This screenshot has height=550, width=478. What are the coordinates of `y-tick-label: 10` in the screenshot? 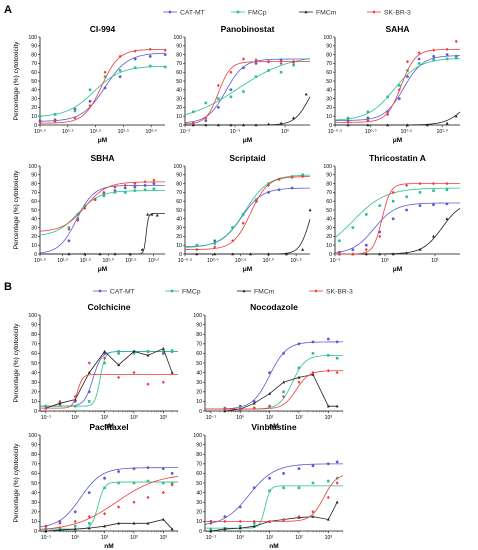 It's located at (34, 117).